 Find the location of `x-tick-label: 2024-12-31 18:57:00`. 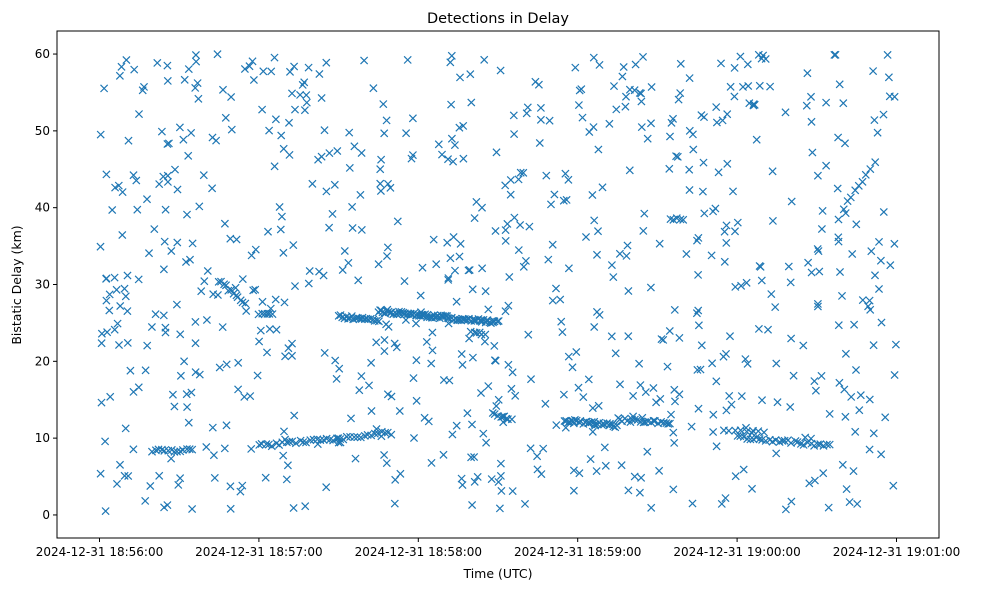

x-tick-label: 2024-12-31 18:57:00 is located at coordinates (258, 552).